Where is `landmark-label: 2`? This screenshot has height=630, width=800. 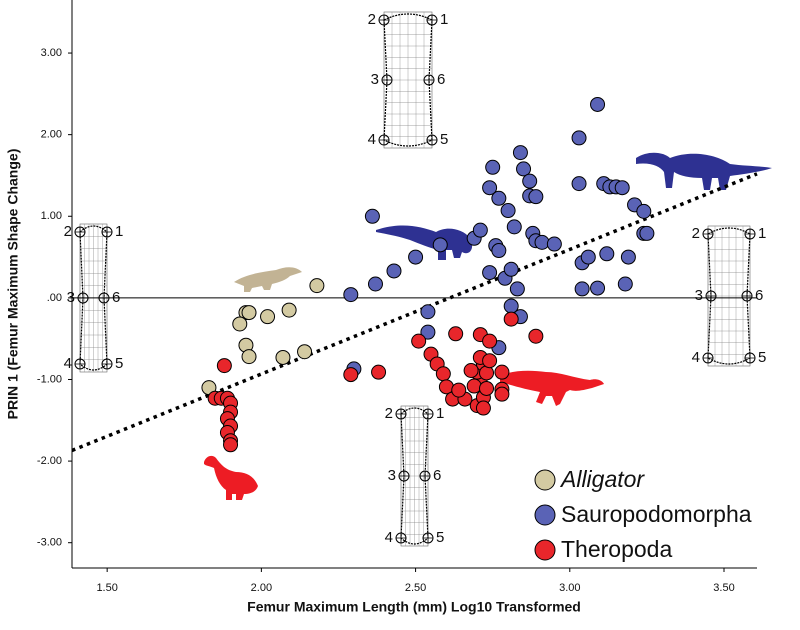 landmark-label: 2 is located at coordinates (68, 231).